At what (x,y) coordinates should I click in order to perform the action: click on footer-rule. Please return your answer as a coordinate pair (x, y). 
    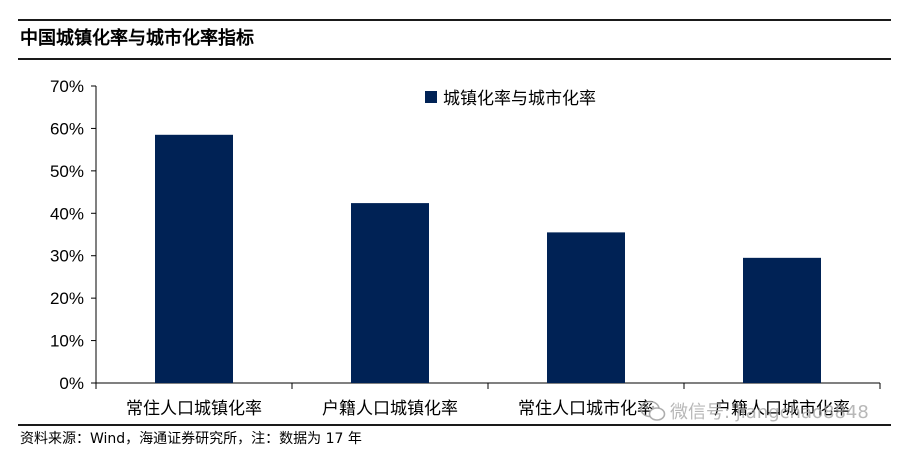
    Looking at the image, I should click on (454, 425).